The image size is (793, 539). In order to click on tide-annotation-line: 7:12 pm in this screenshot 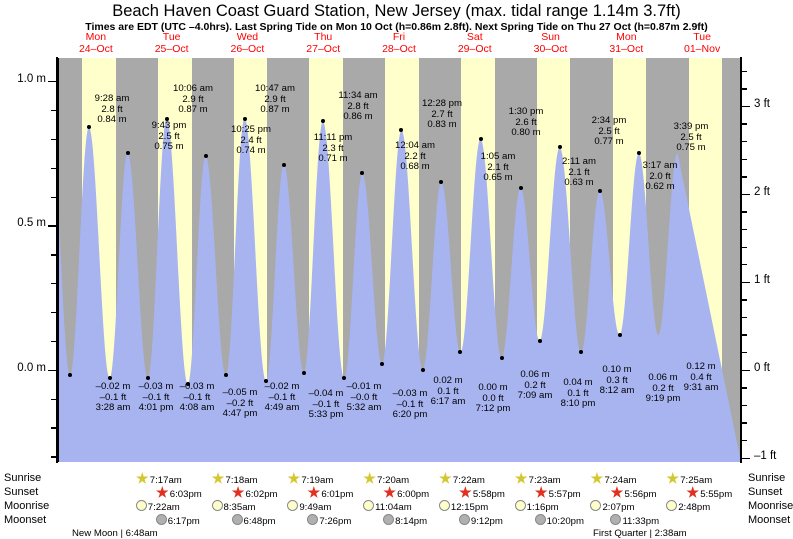, I will do `click(493, 409)`.